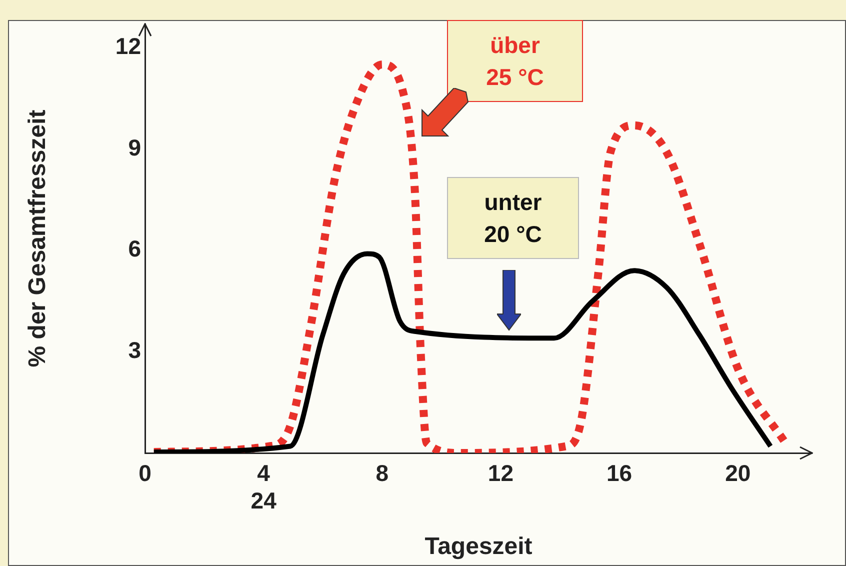 The width and height of the screenshot is (846, 566). I want to click on x-tick-label: 16, so click(619, 473).